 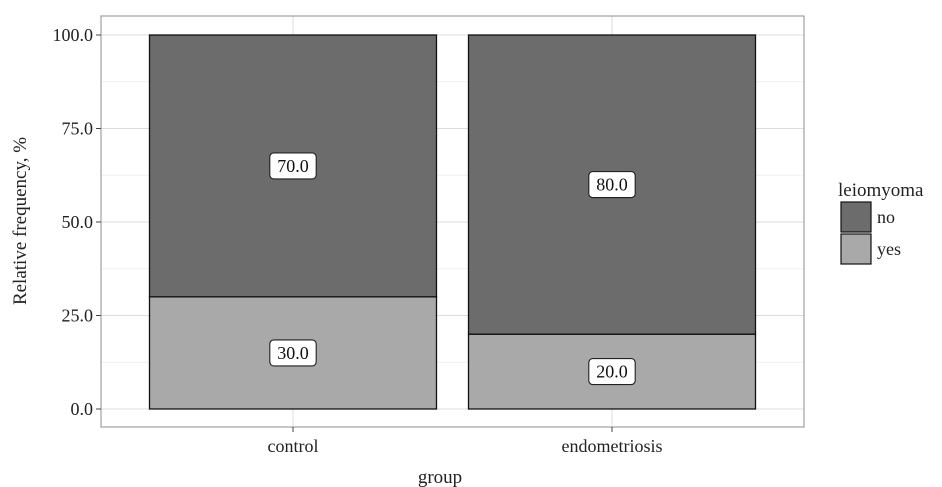 I want to click on y-tick-label: 75.0, so click(x=78, y=129).